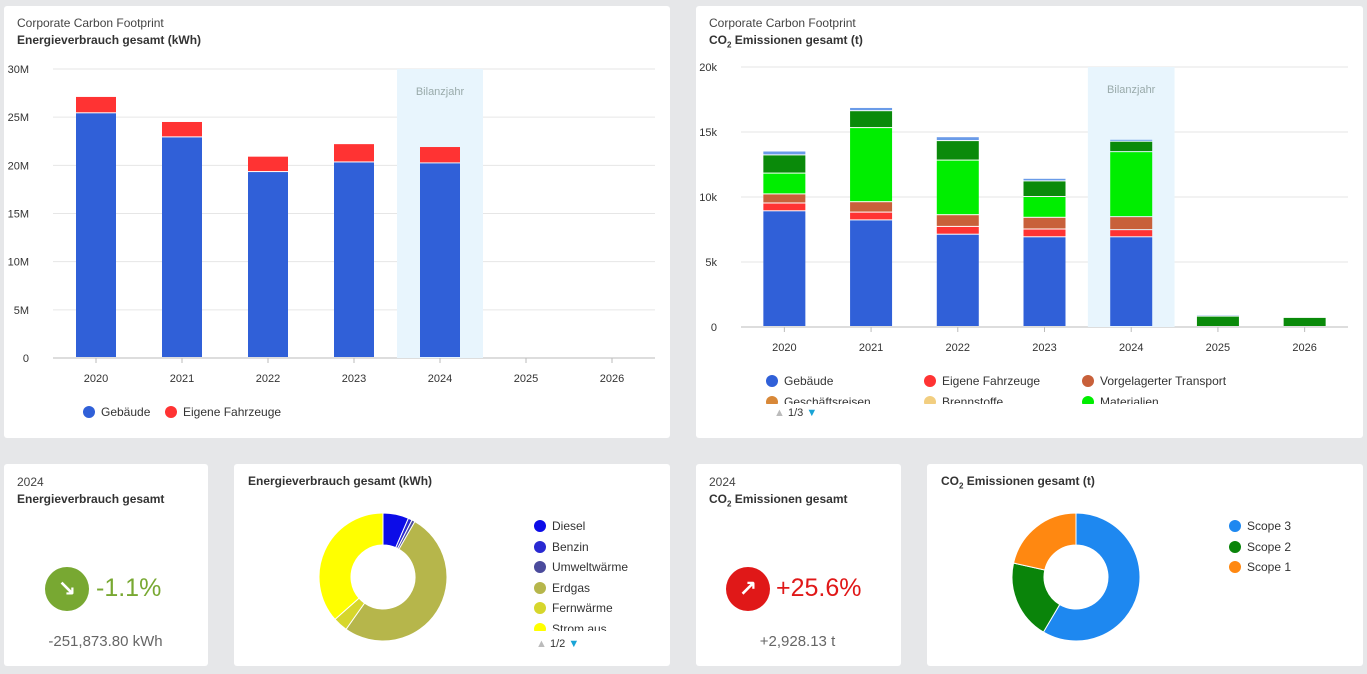 Image resolution: width=1367 pixels, height=674 pixels. I want to click on legend-label: Scope 1, so click(1269, 567).